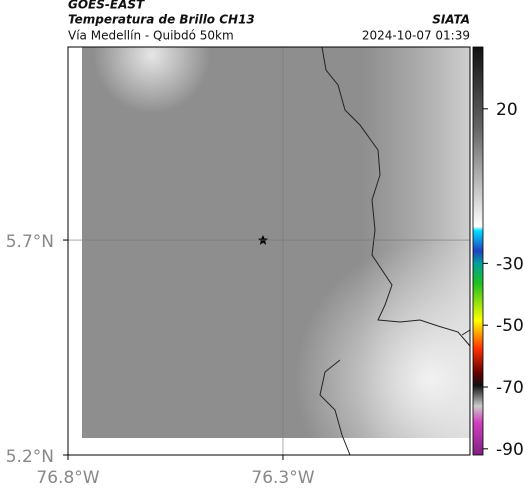  What do you see at coordinates (510, 388) in the screenshot?
I see `colorbar-tick-label: -70` at bounding box center [510, 388].